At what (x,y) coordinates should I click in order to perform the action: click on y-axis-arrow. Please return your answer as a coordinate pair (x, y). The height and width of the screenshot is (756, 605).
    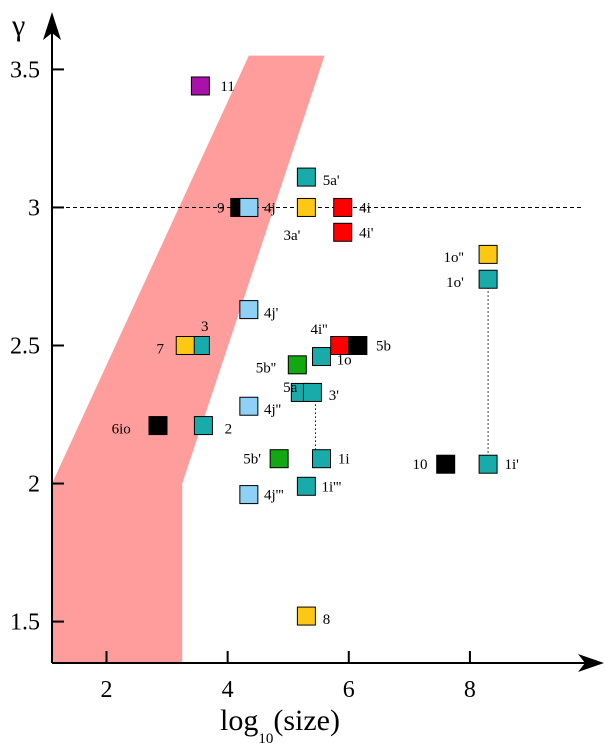
    Looking at the image, I should click on (52, 26).